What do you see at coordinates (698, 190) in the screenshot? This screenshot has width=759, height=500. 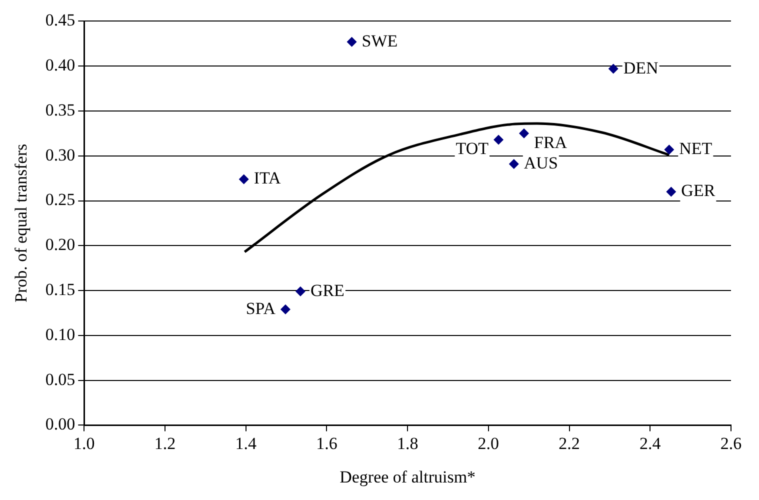 I see `annotation: GER` at bounding box center [698, 190].